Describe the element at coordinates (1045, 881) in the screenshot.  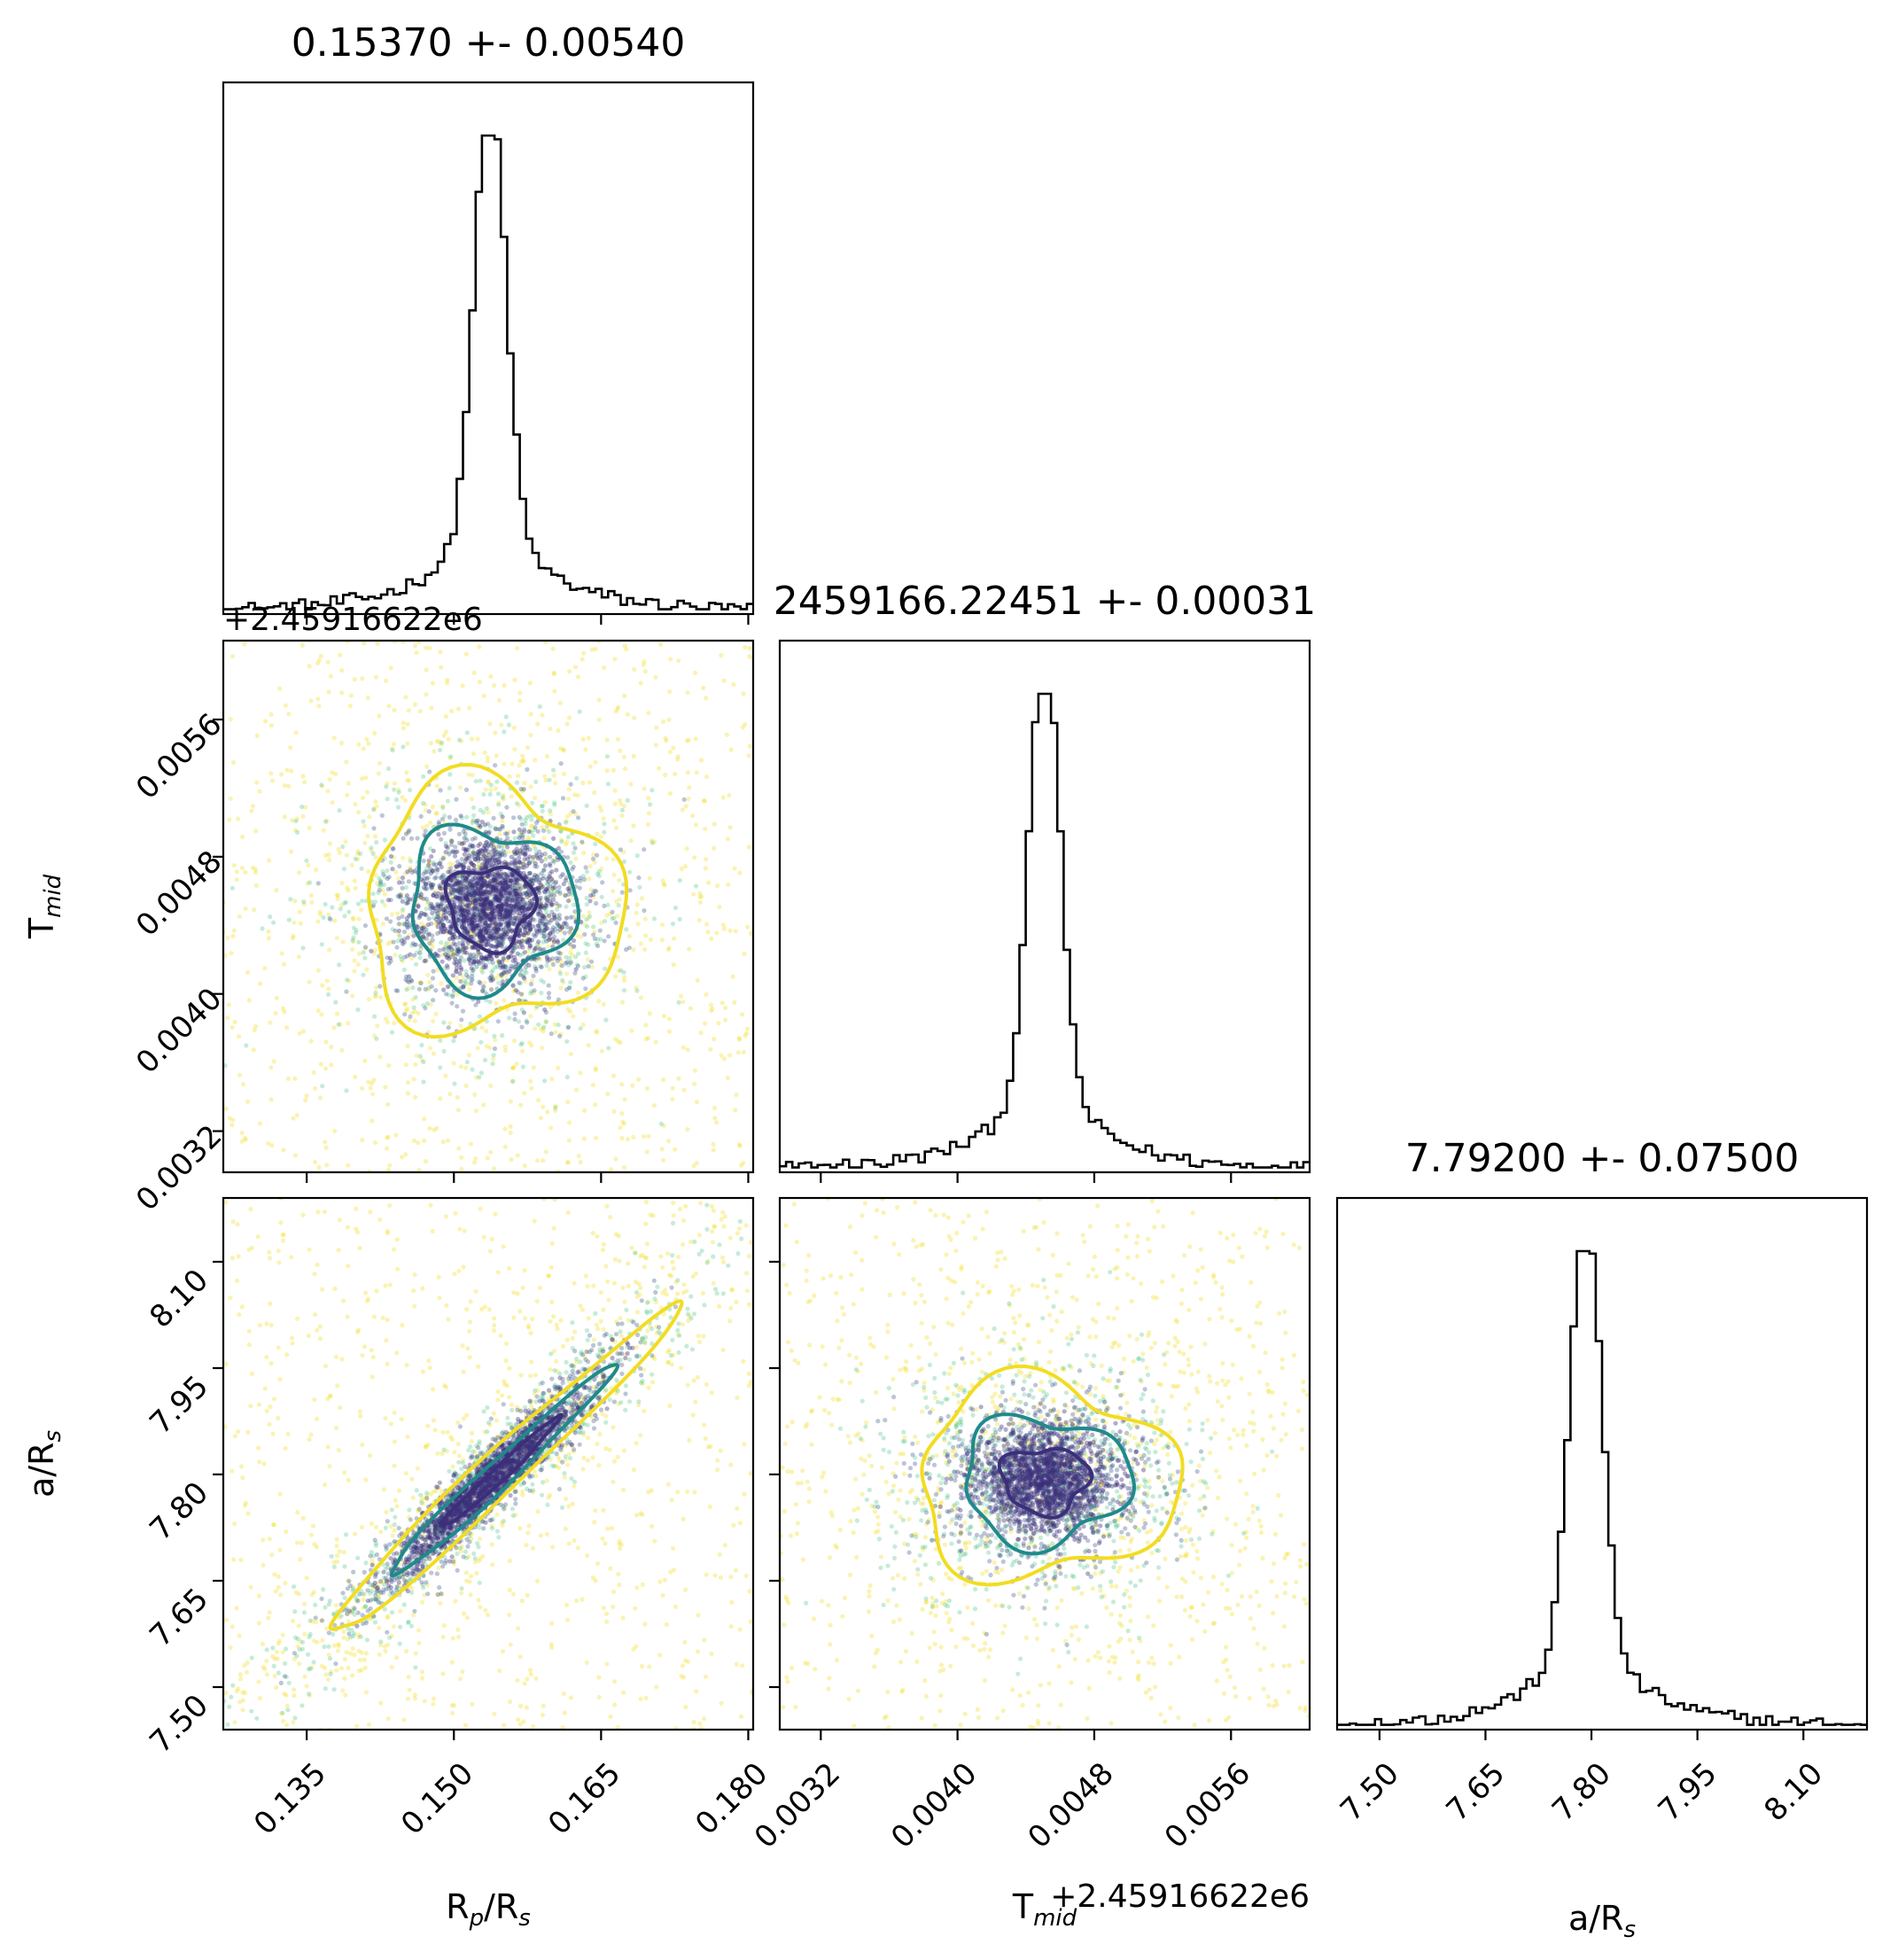
I see `panel-hist-tmid: 2459166.22451 +- 0.00031` at that location.